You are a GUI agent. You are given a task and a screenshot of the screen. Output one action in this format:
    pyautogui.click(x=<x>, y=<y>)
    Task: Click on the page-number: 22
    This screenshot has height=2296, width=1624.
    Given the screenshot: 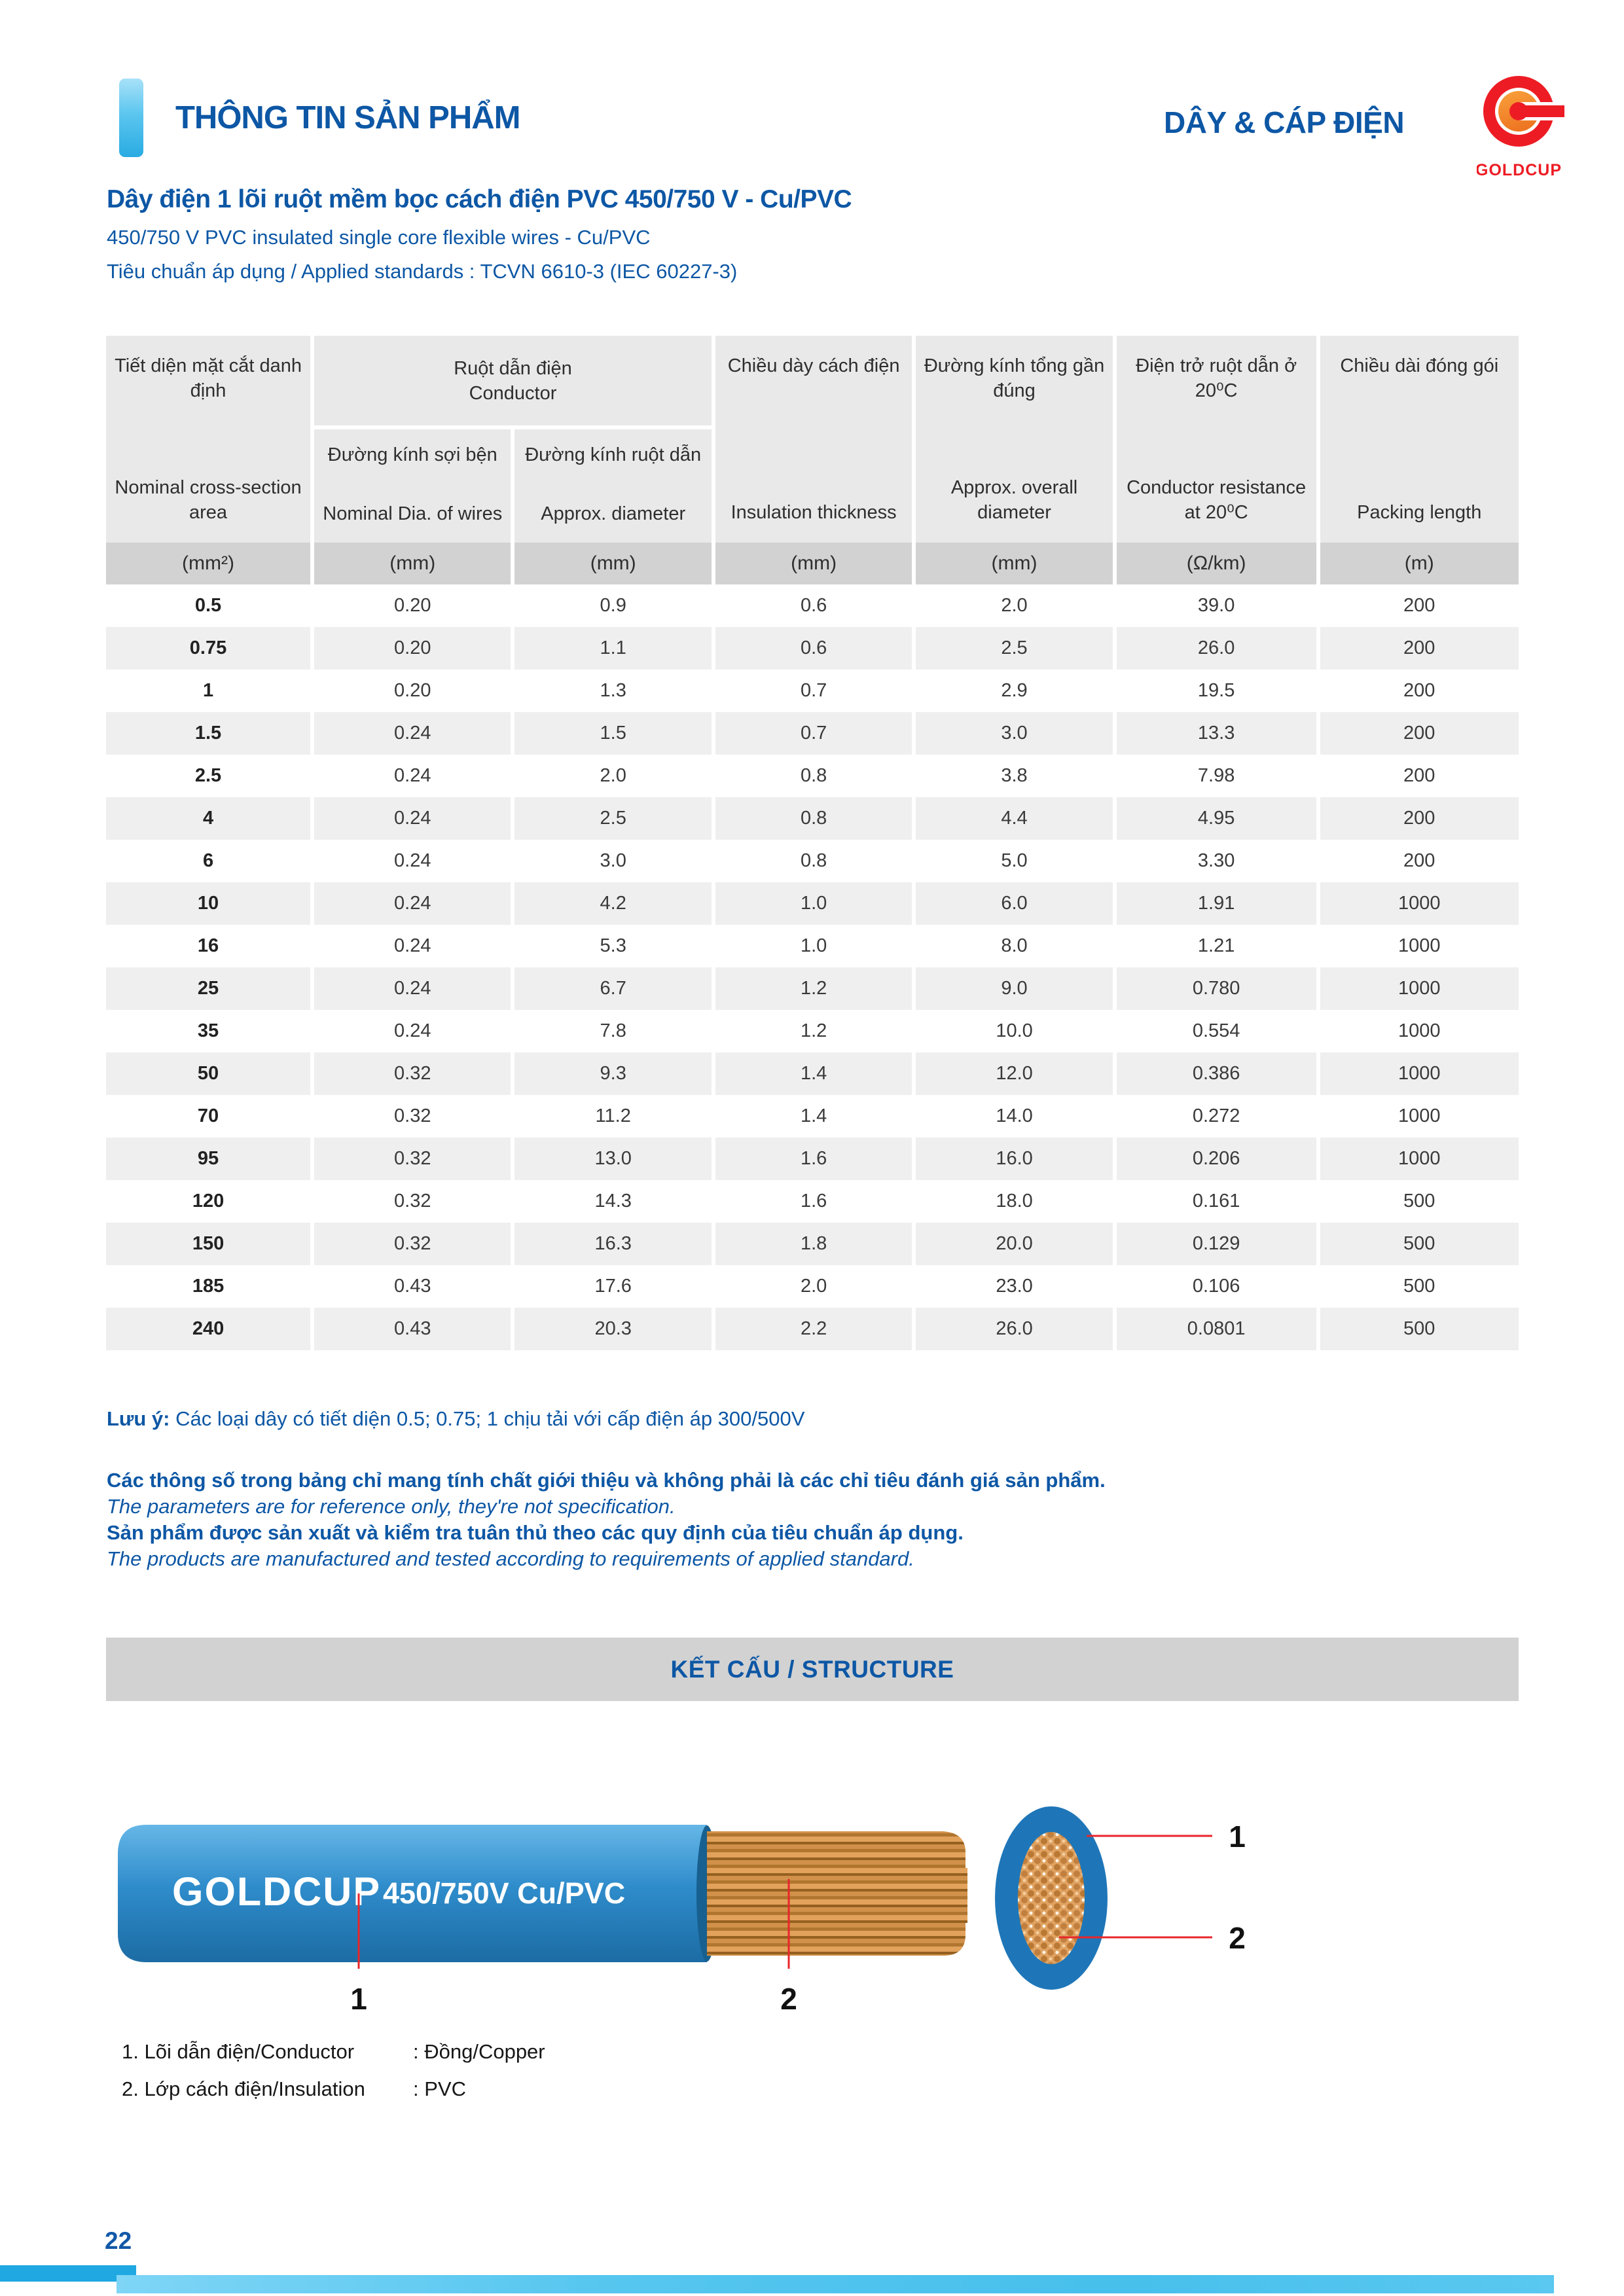 What is the action you would take?
    pyautogui.click(x=118, y=2240)
    